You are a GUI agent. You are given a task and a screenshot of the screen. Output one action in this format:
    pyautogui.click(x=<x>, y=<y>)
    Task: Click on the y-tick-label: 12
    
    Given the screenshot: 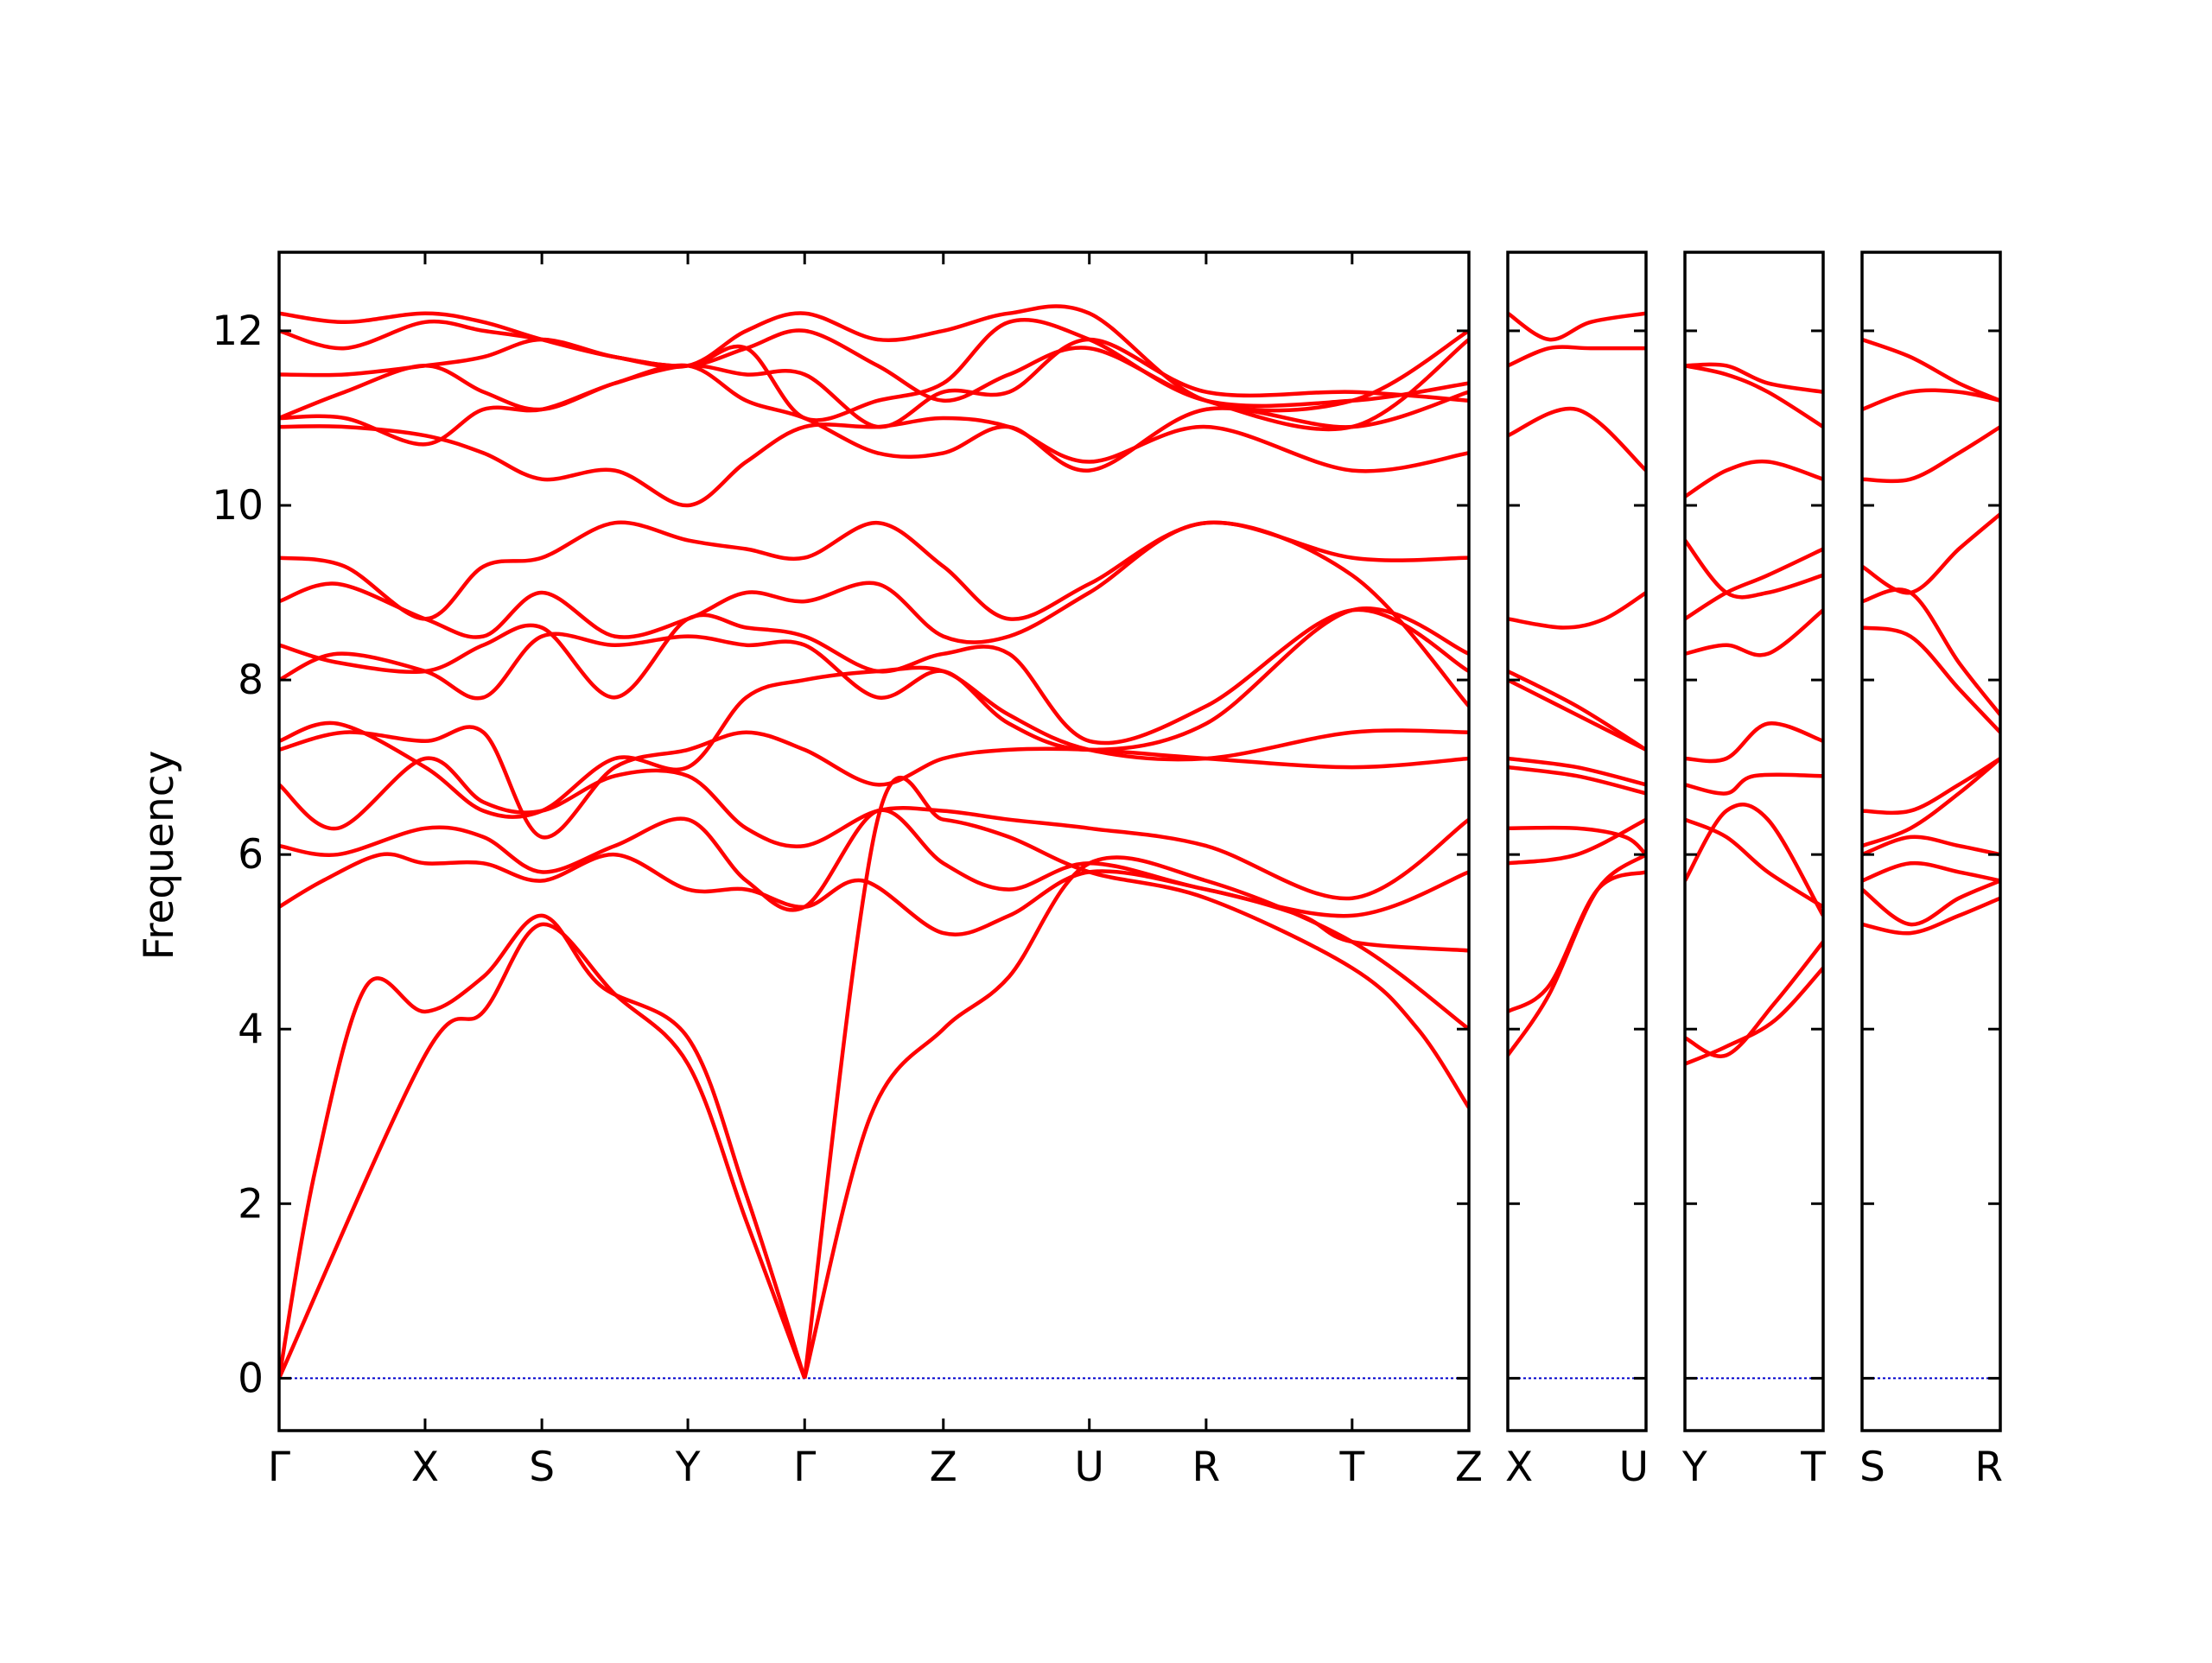 What is the action you would take?
    pyautogui.click(x=238, y=332)
    